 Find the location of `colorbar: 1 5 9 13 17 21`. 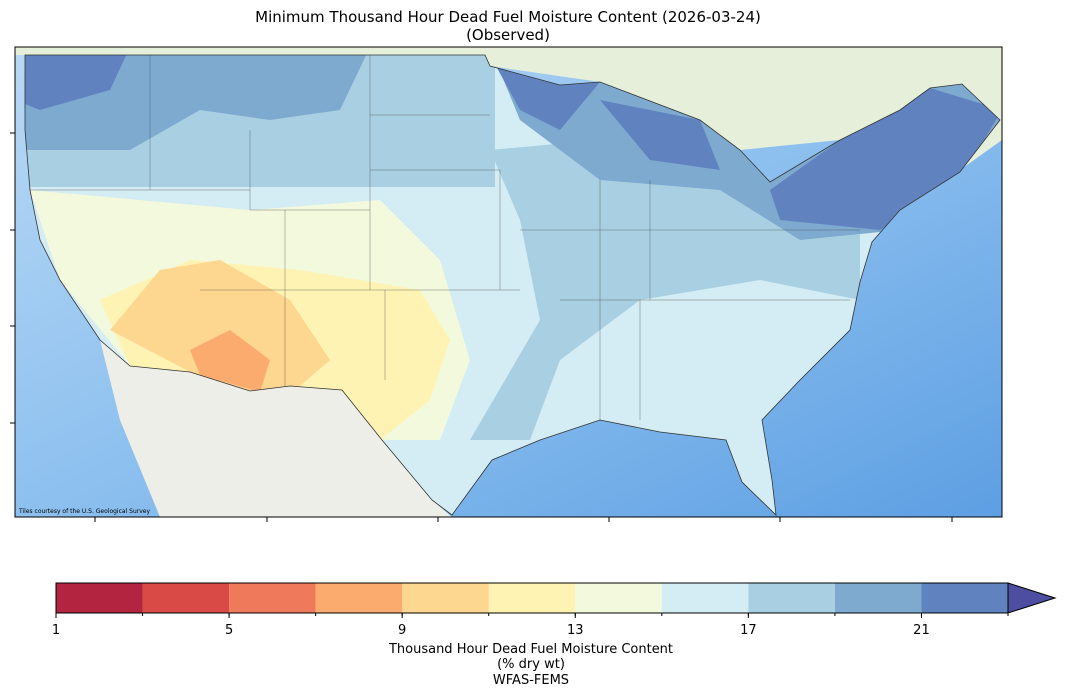

colorbar: 1 5 9 13 17 21 is located at coordinates (554, 610).